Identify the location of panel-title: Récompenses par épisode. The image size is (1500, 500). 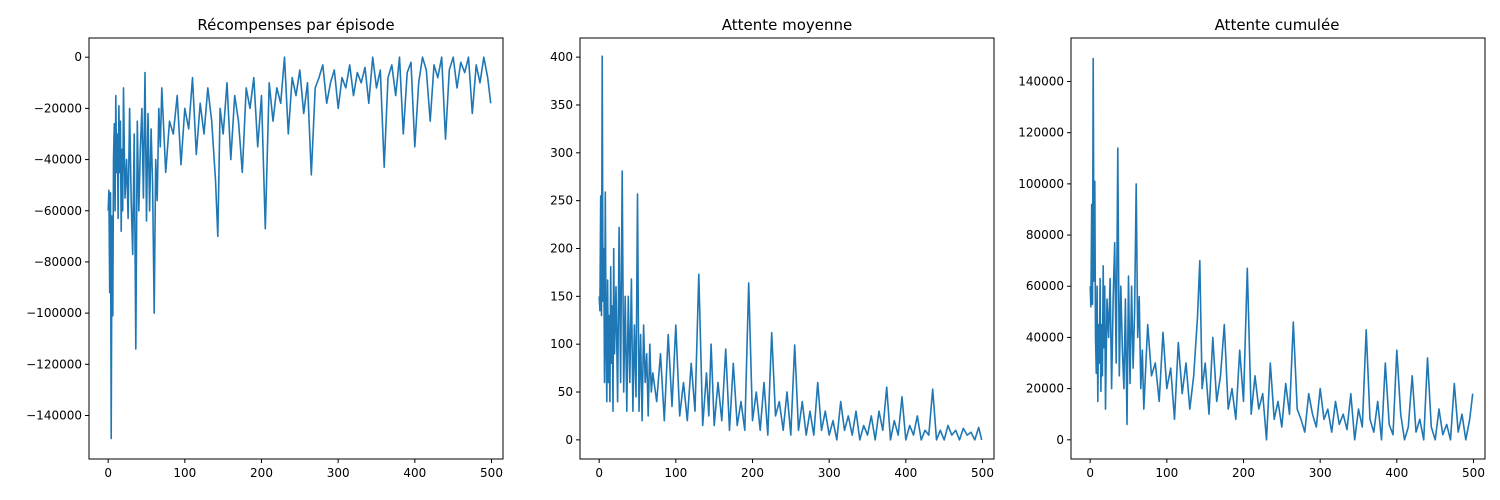
(295, 25).